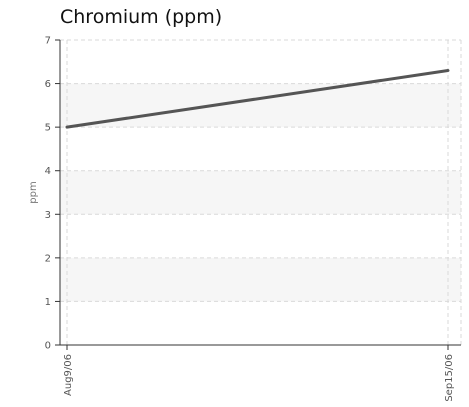 The width and height of the screenshot is (469, 407). What do you see at coordinates (141, 17) in the screenshot?
I see `chart-title: Chromium (ppm)` at bounding box center [141, 17].